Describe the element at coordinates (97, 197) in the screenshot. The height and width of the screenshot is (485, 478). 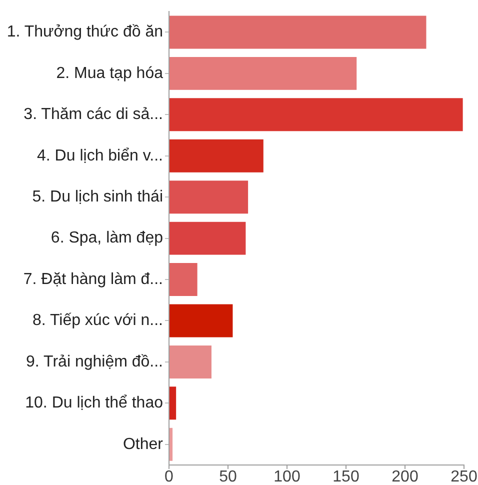
I see `y-tick-label: 5. Du lịch sinh thái` at that location.